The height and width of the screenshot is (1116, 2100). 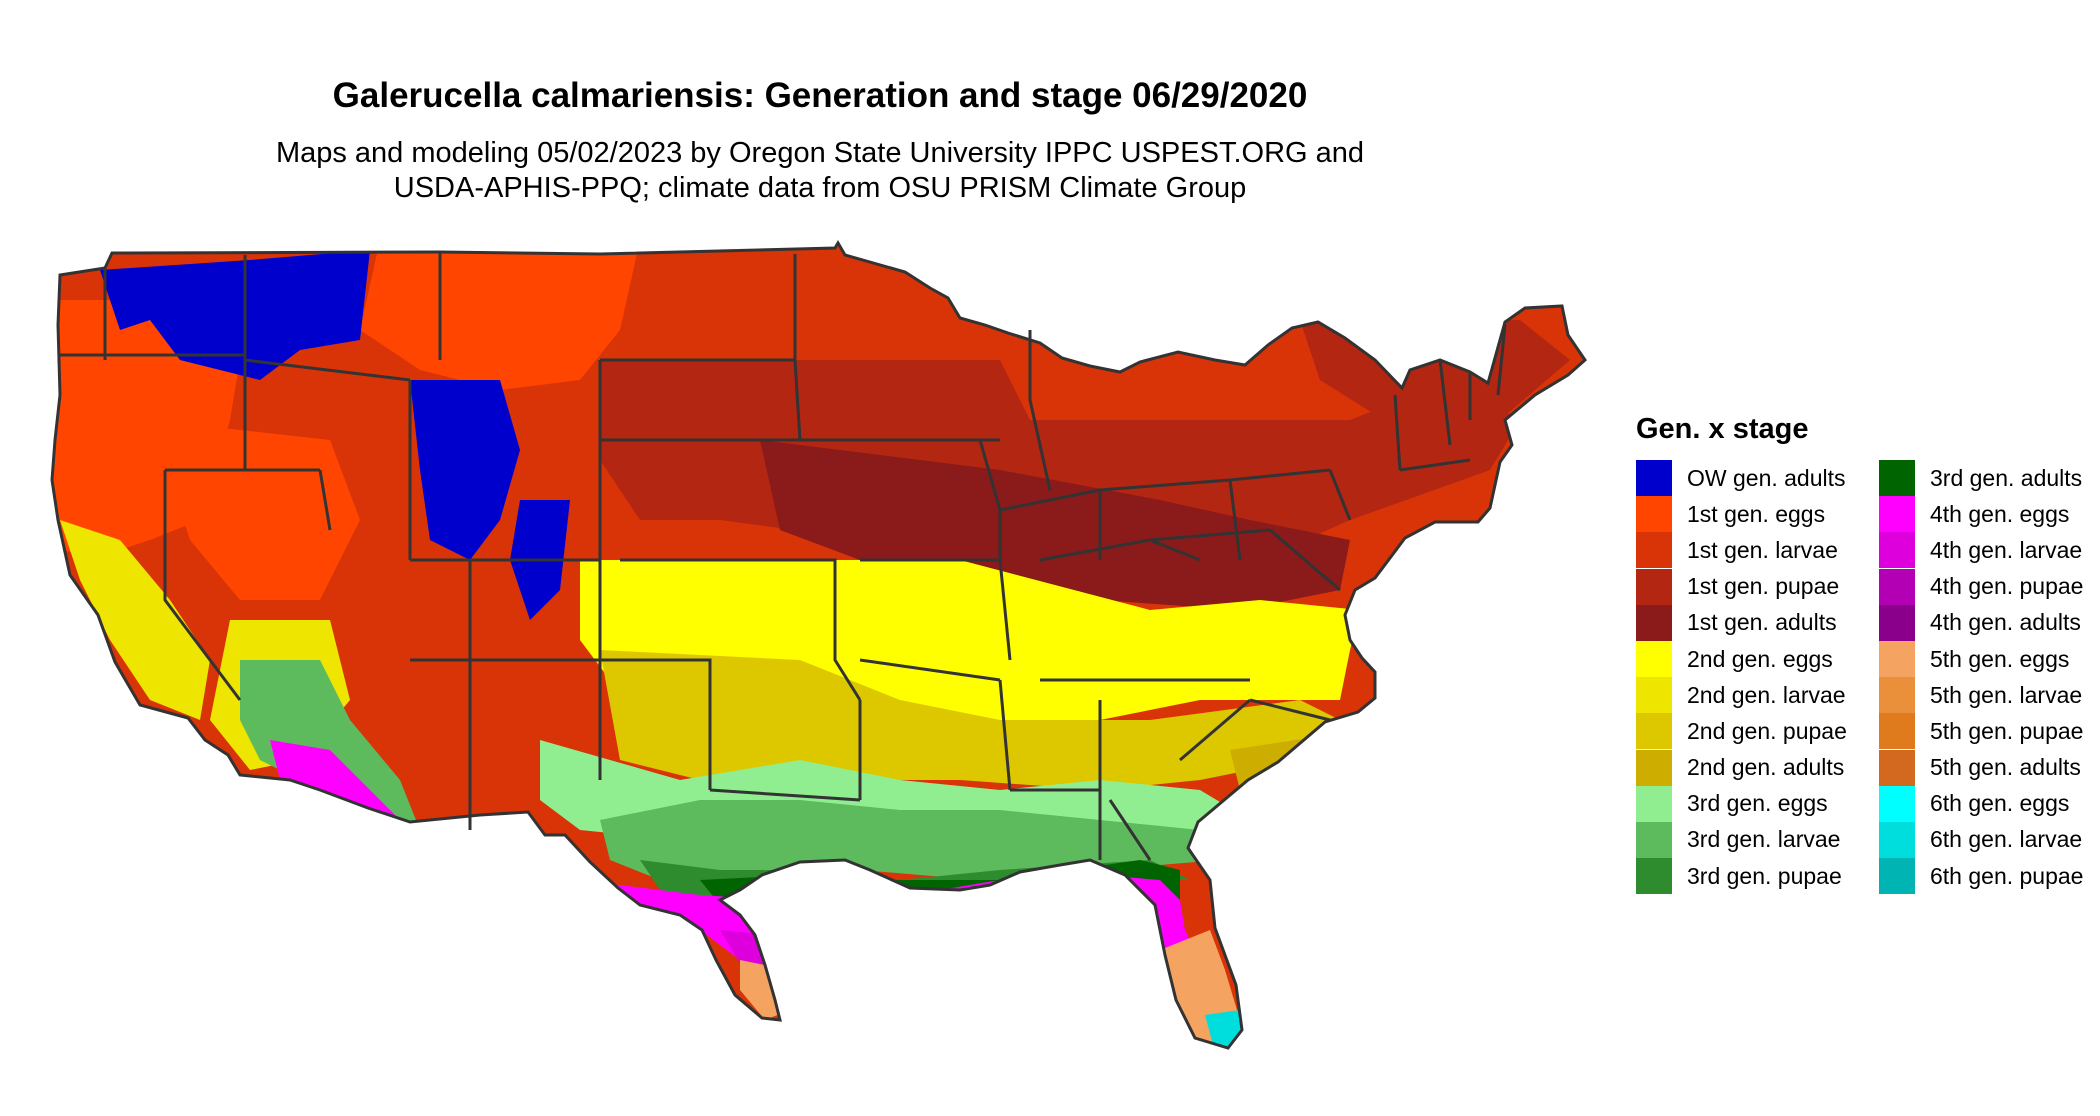 I want to click on legend-item: 2nd gen. larvae, so click(x=1751, y=695).